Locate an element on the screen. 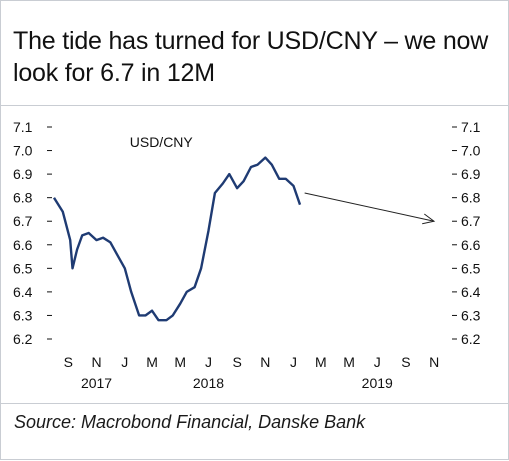 The width and height of the screenshot is (509, 461). y-tick-label-left: 6.3 is located at coordinates (23, 315).